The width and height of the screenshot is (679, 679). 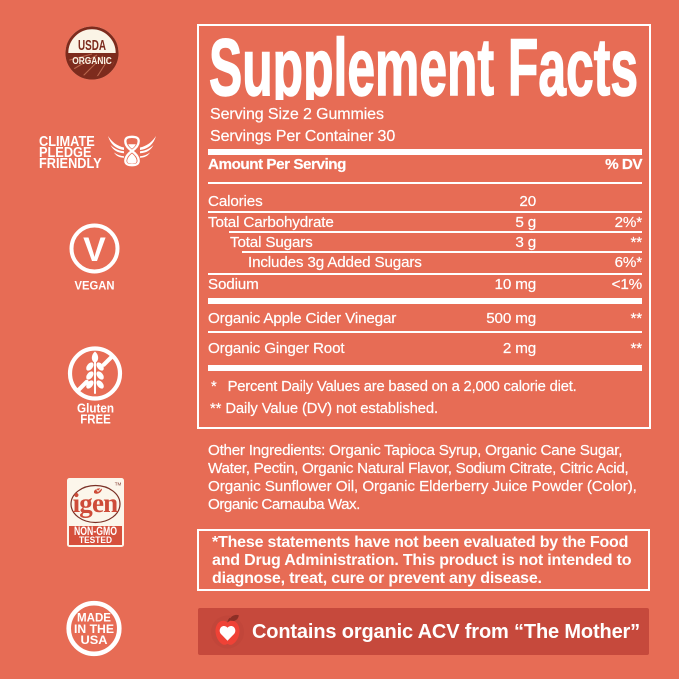 What do you see at coordinates (94, 250) in the screenshot?
I see `svg-text: V` at bounding box center [94, 250].